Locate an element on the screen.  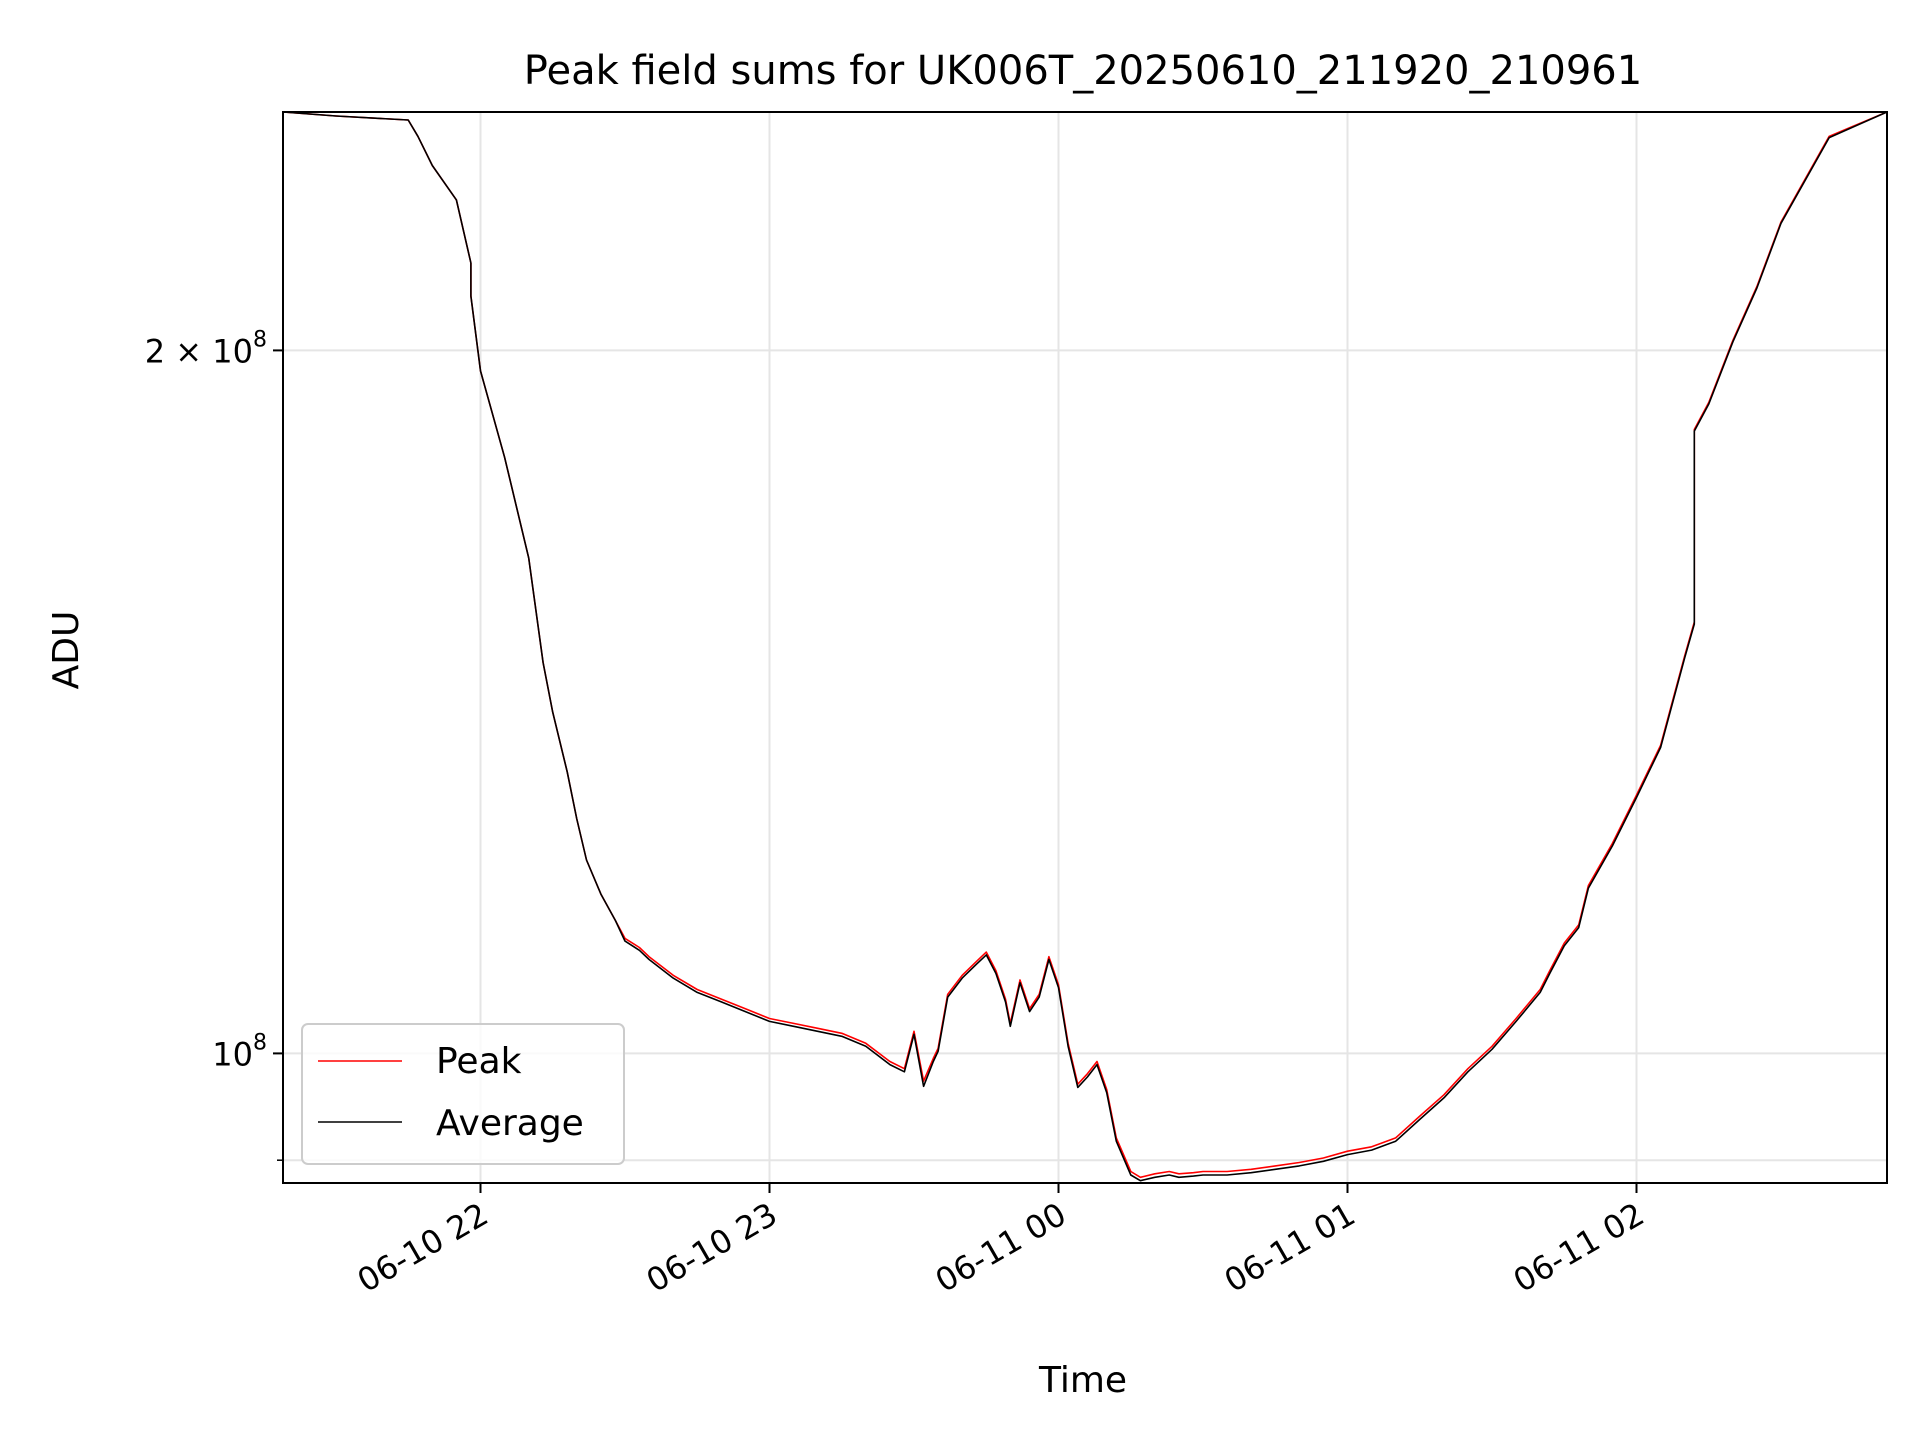
y-axis-label: ADU is located at coordinates (66, 650).